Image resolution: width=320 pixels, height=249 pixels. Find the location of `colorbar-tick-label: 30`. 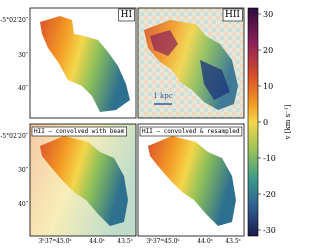

colorbar-tick-label: 30 is located at coordinates (268, 14).